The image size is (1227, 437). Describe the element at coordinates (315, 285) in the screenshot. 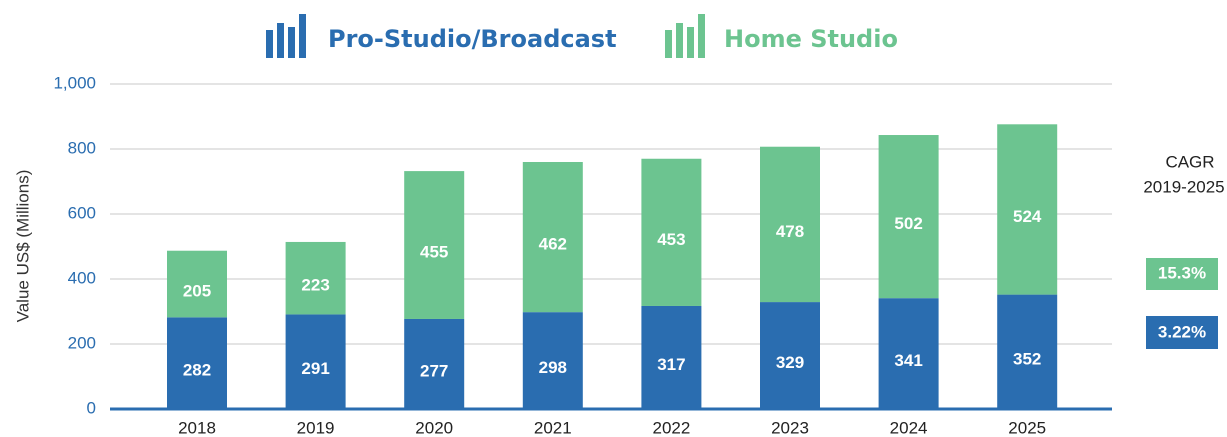

I see `data-label: 223` at that location.